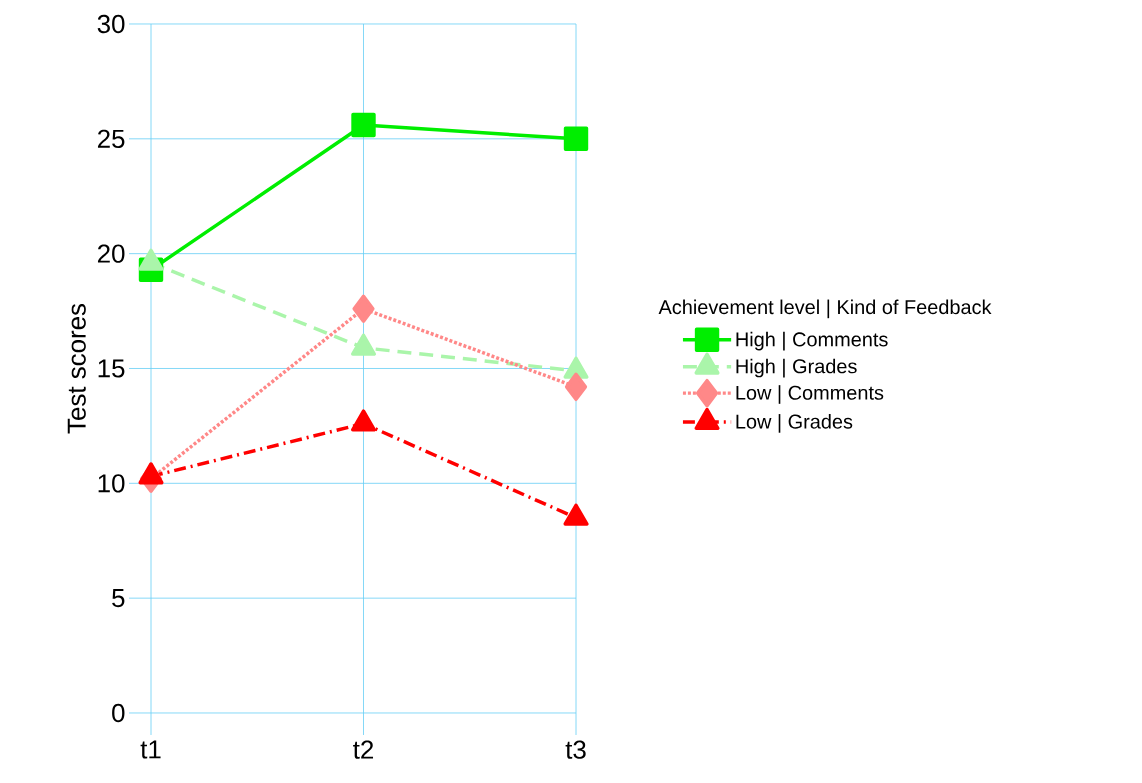 Image resolution: width=1142 pixels, height=783 pixels. I want to click on legend-label: Low | Grades, so click(794, 423).